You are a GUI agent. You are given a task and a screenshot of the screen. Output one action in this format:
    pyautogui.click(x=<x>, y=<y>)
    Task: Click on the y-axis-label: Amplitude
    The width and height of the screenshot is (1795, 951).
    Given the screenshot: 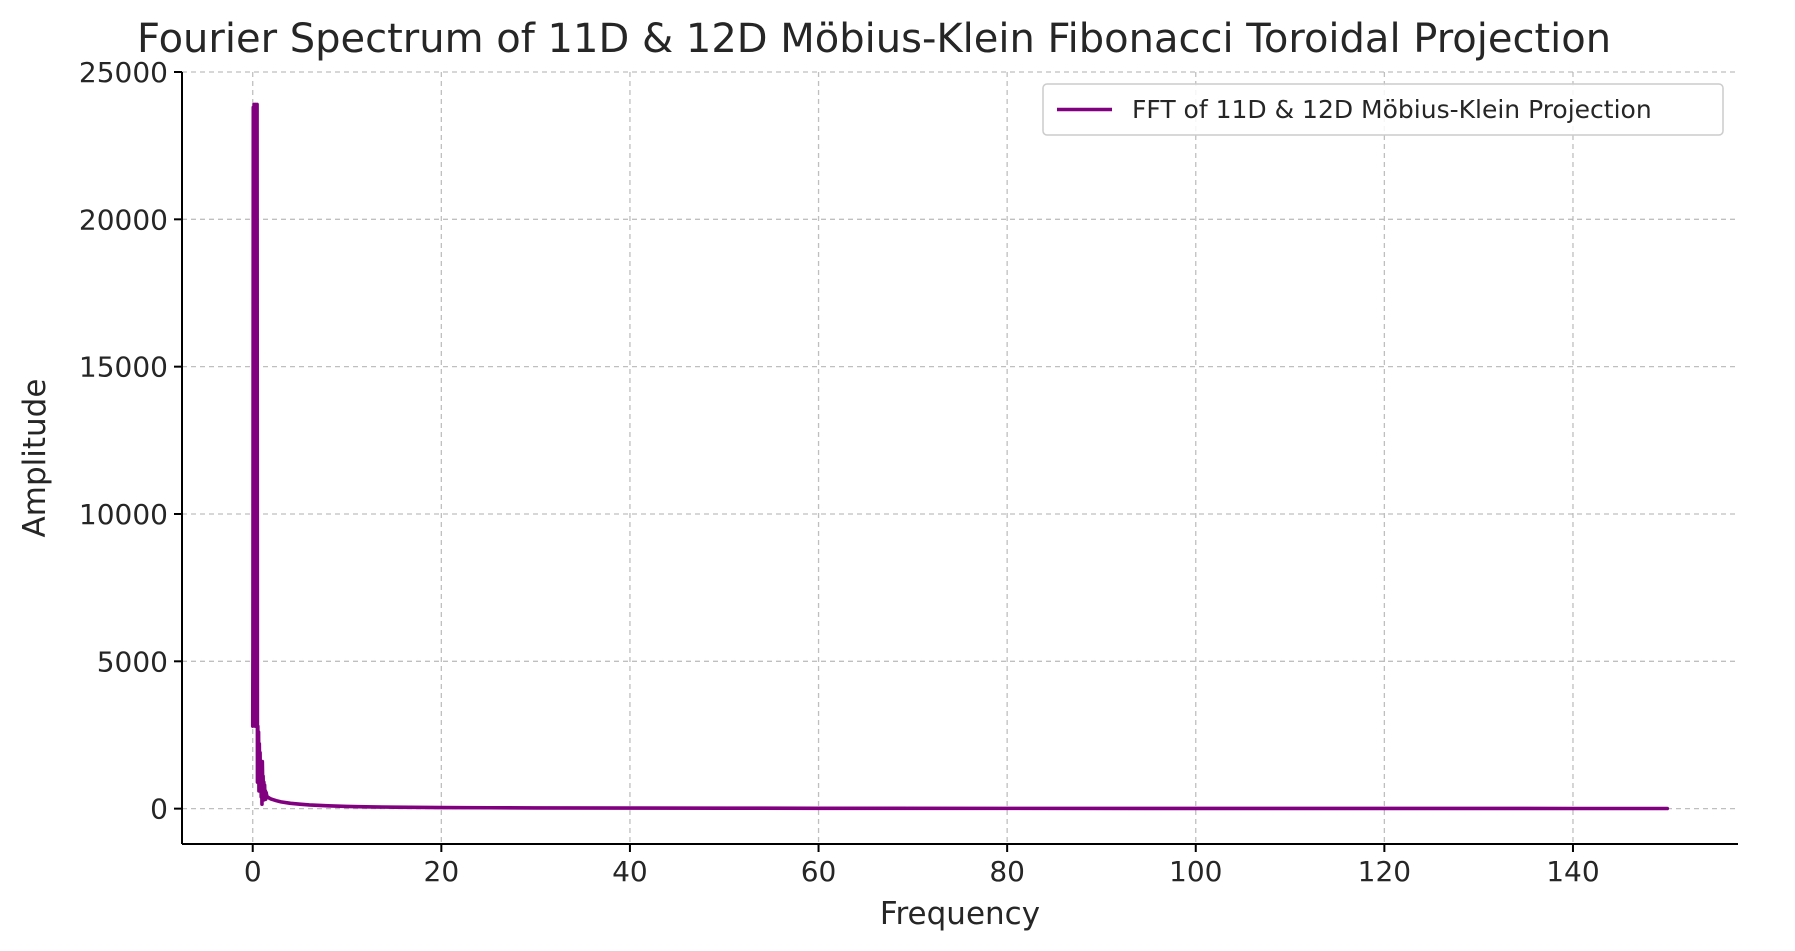 What is the action you would take?
    pyautogui.click(x=35, y=458)
    